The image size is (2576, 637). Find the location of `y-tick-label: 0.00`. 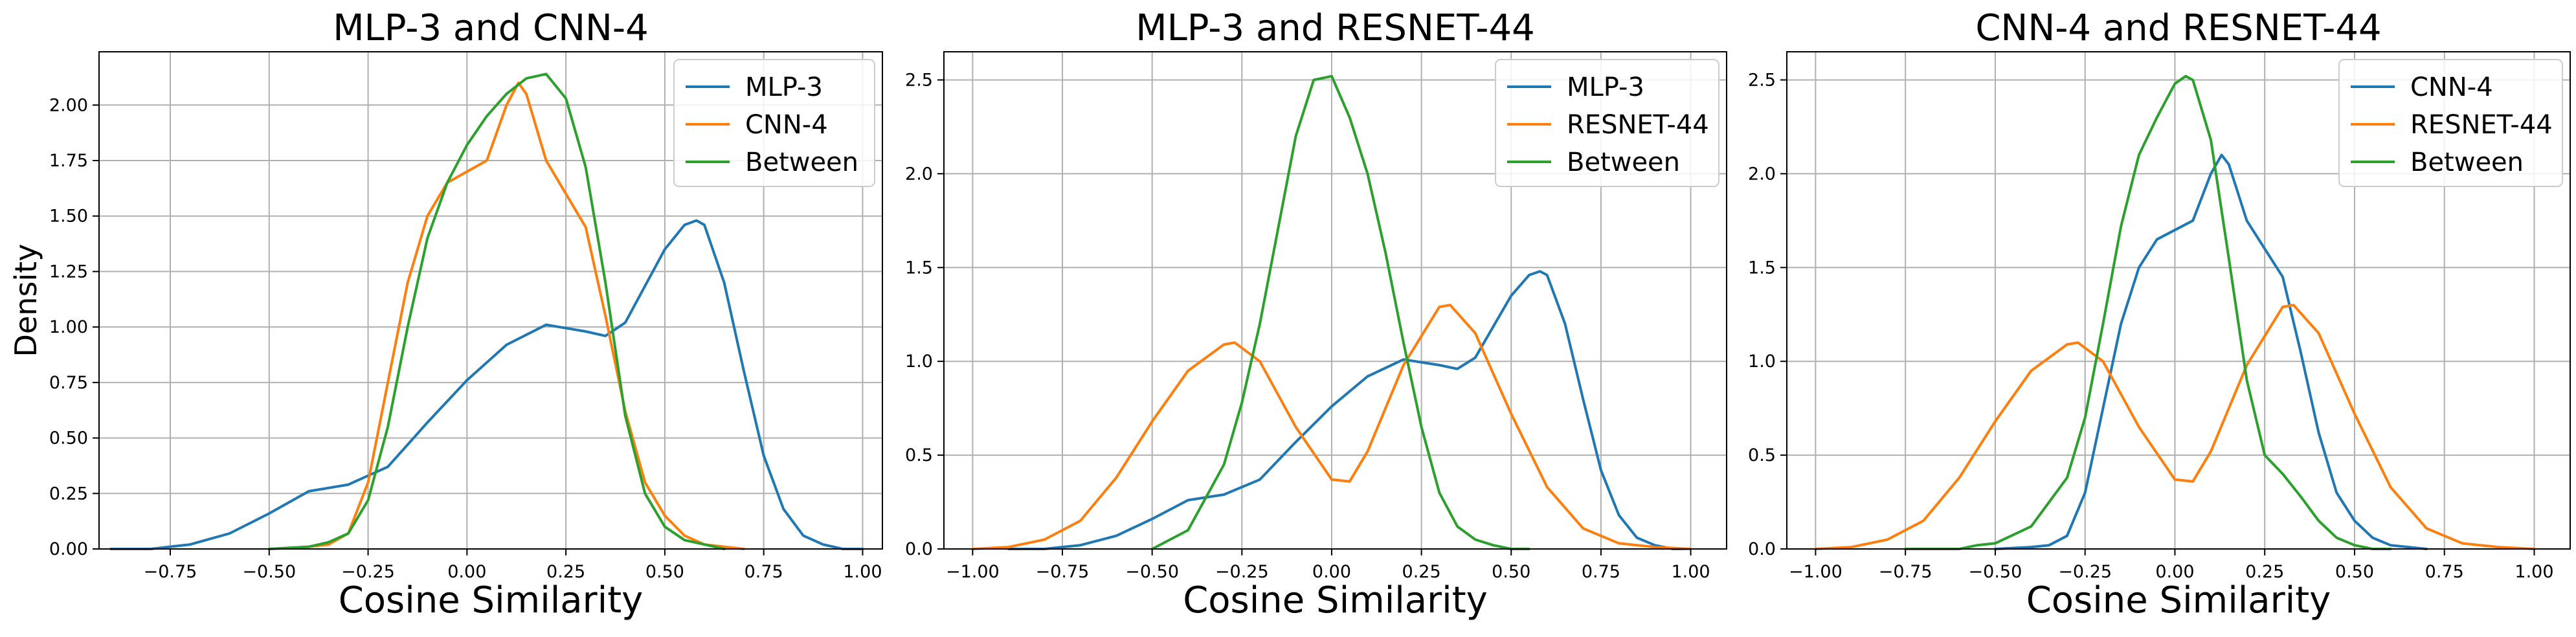

y-tick-label: 0.00 is located at coordinates (68, 549).